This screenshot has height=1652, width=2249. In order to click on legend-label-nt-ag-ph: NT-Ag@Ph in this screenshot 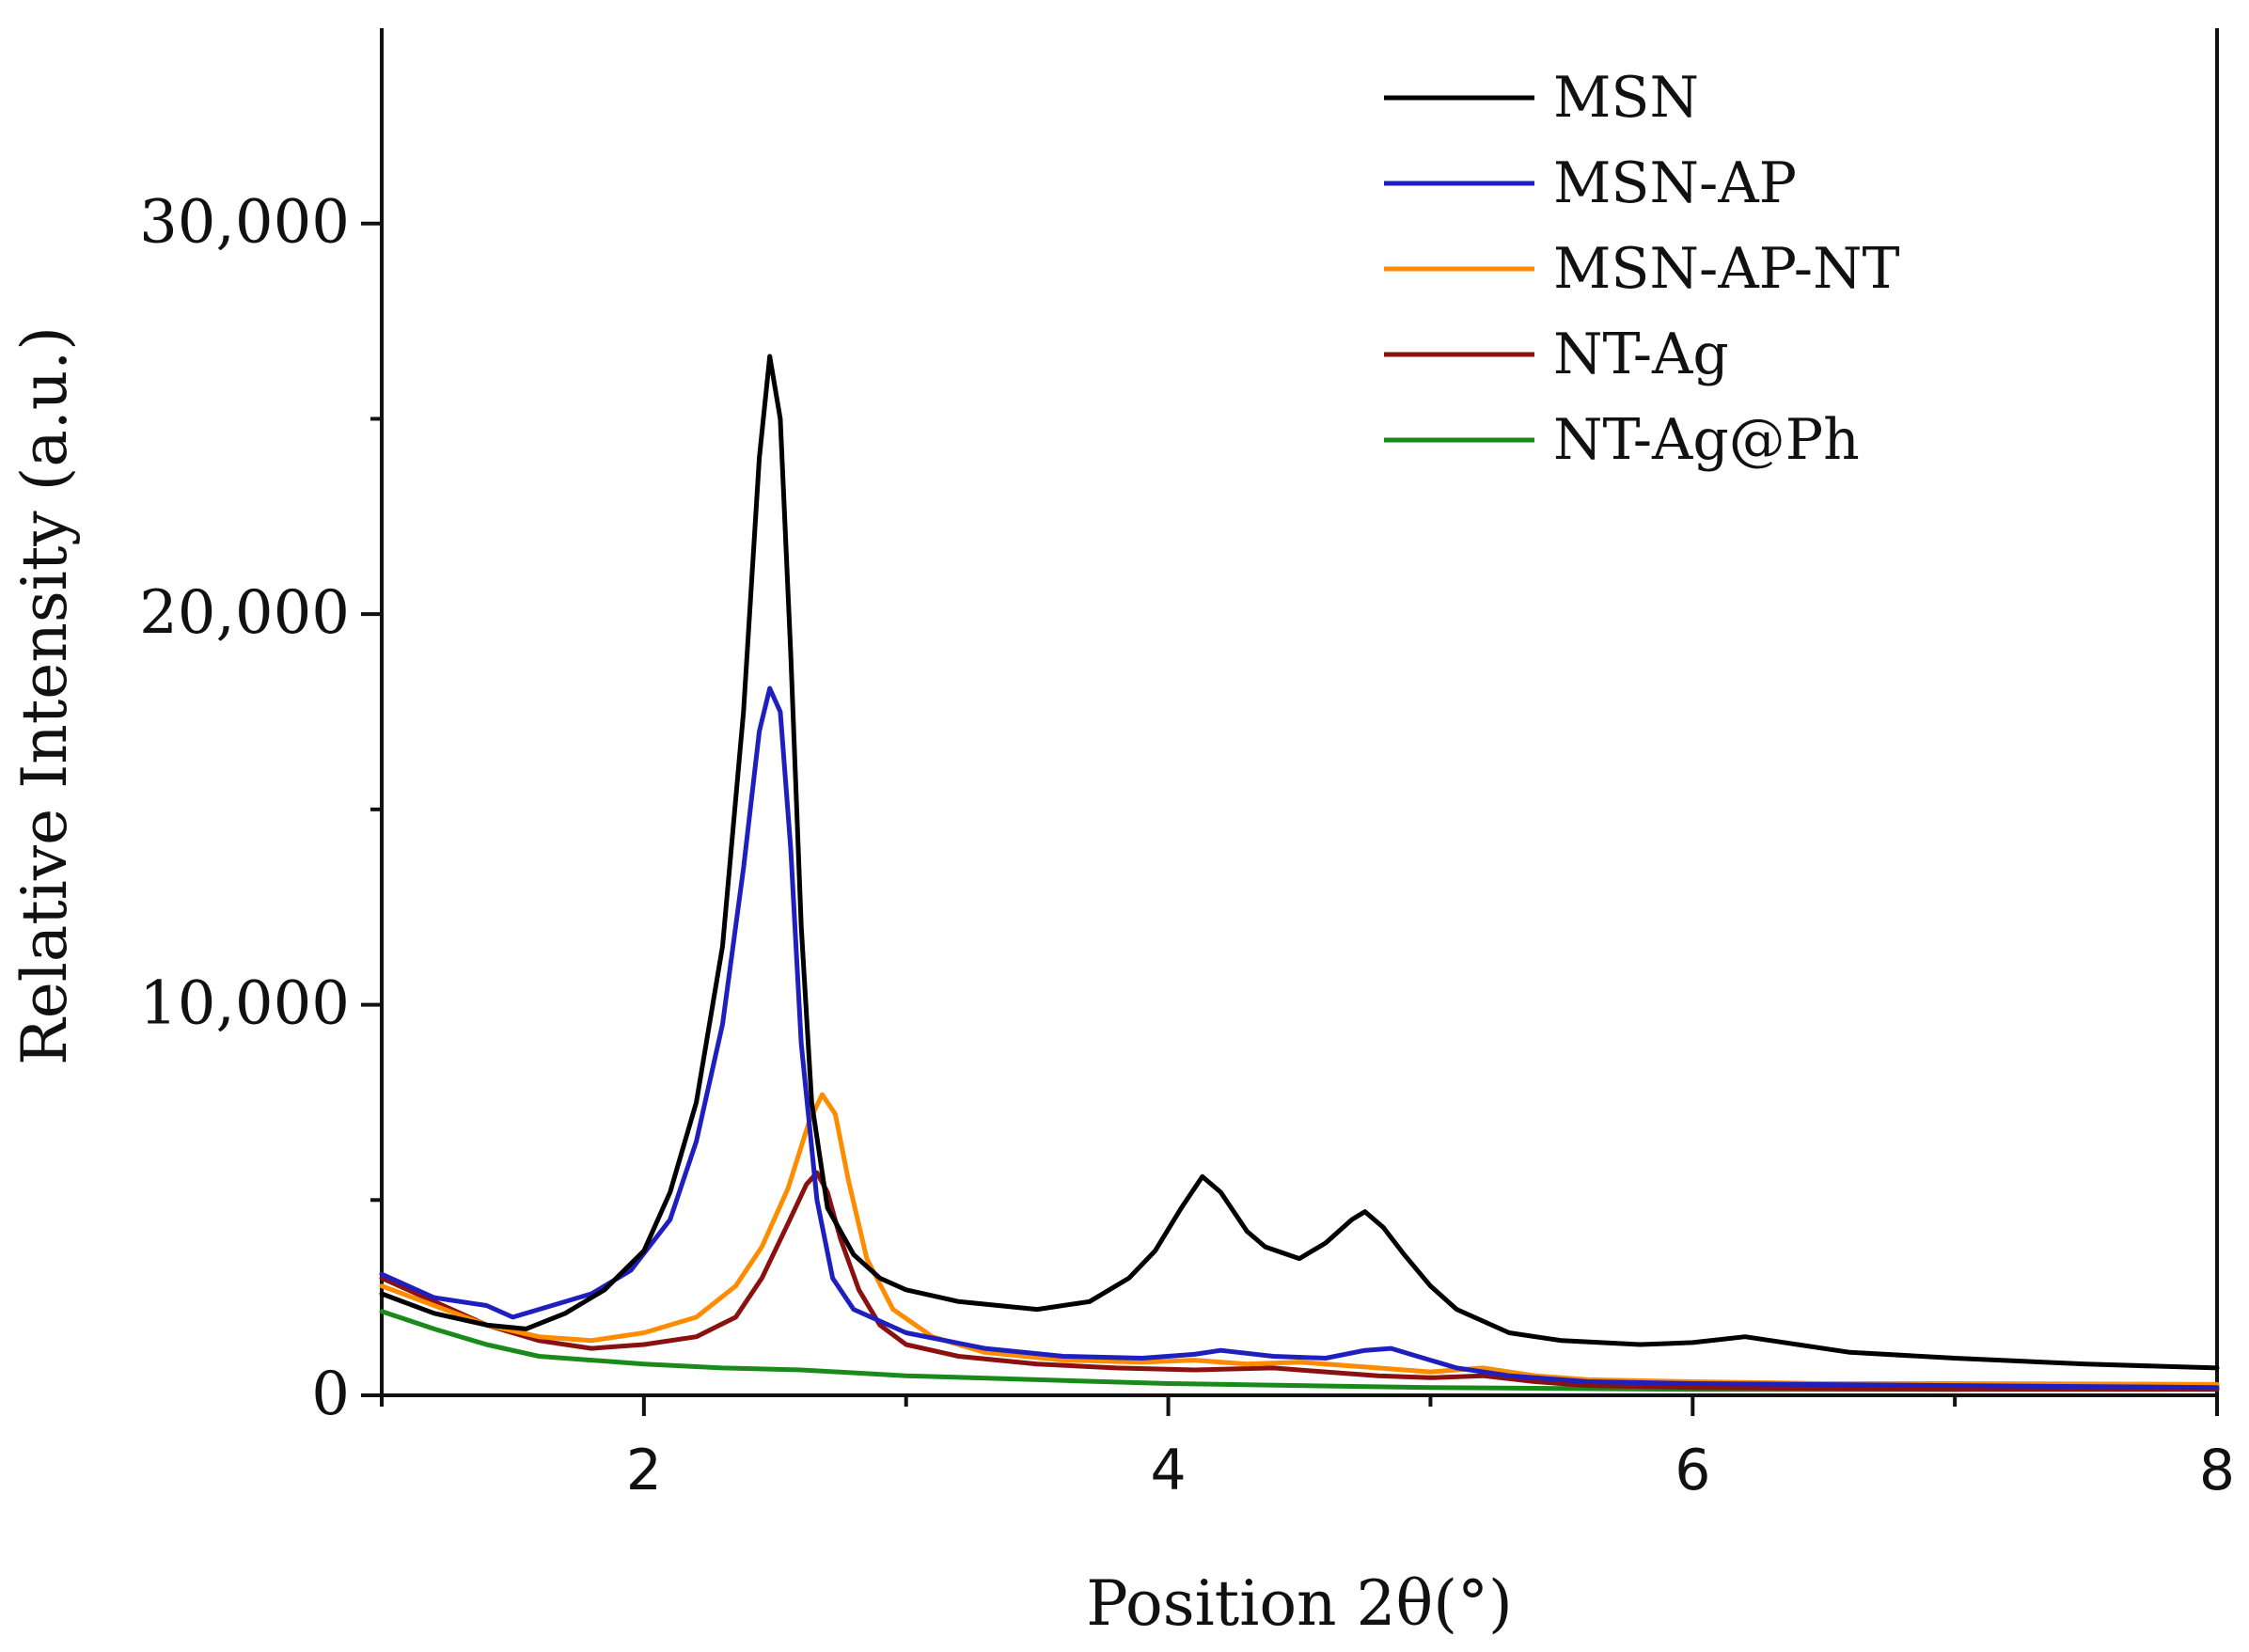, I will do `click(1706, 440)`.